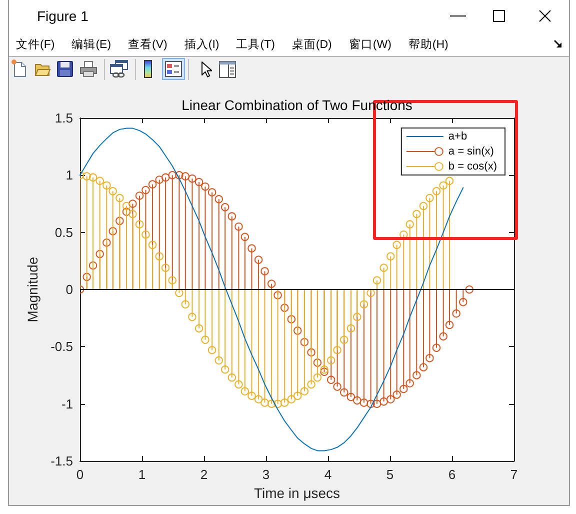 This screenshot has height=514, width=576. I want to click on text: 工具(T), so click(255, 45).